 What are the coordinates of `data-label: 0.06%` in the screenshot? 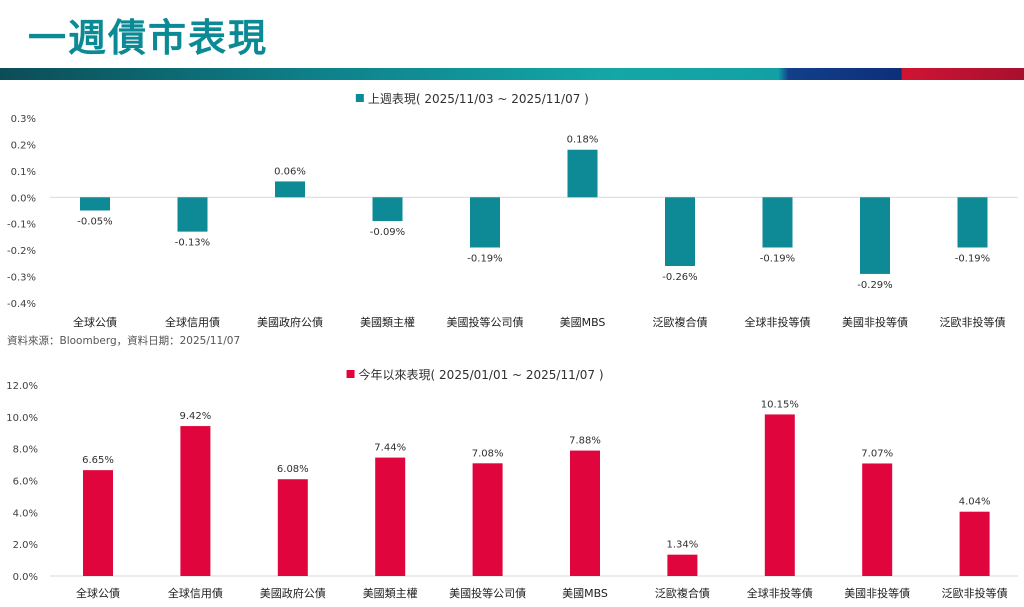 It's located at (290, 171).